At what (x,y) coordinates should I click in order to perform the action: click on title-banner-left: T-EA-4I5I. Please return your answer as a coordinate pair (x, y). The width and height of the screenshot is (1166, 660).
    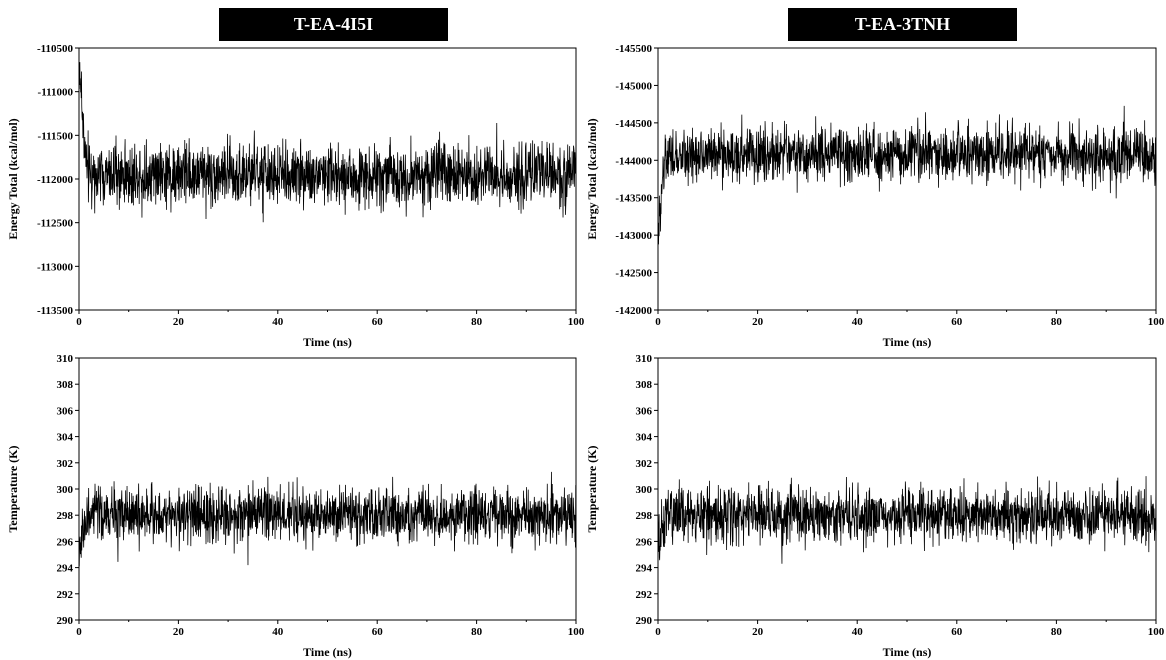
    Looking at the image, I should click on (333, 24).